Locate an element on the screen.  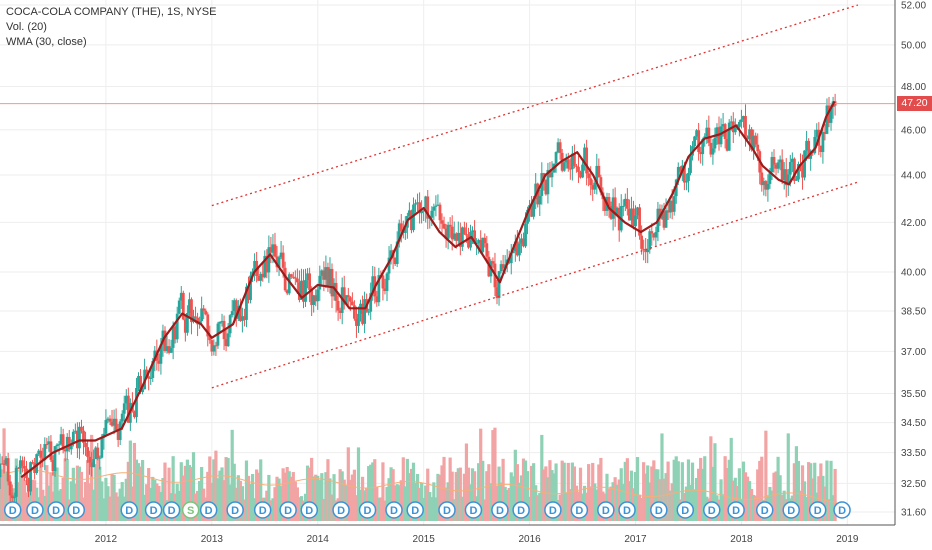
y-tick-label: 31.60 is located at coordinates (913, 513).